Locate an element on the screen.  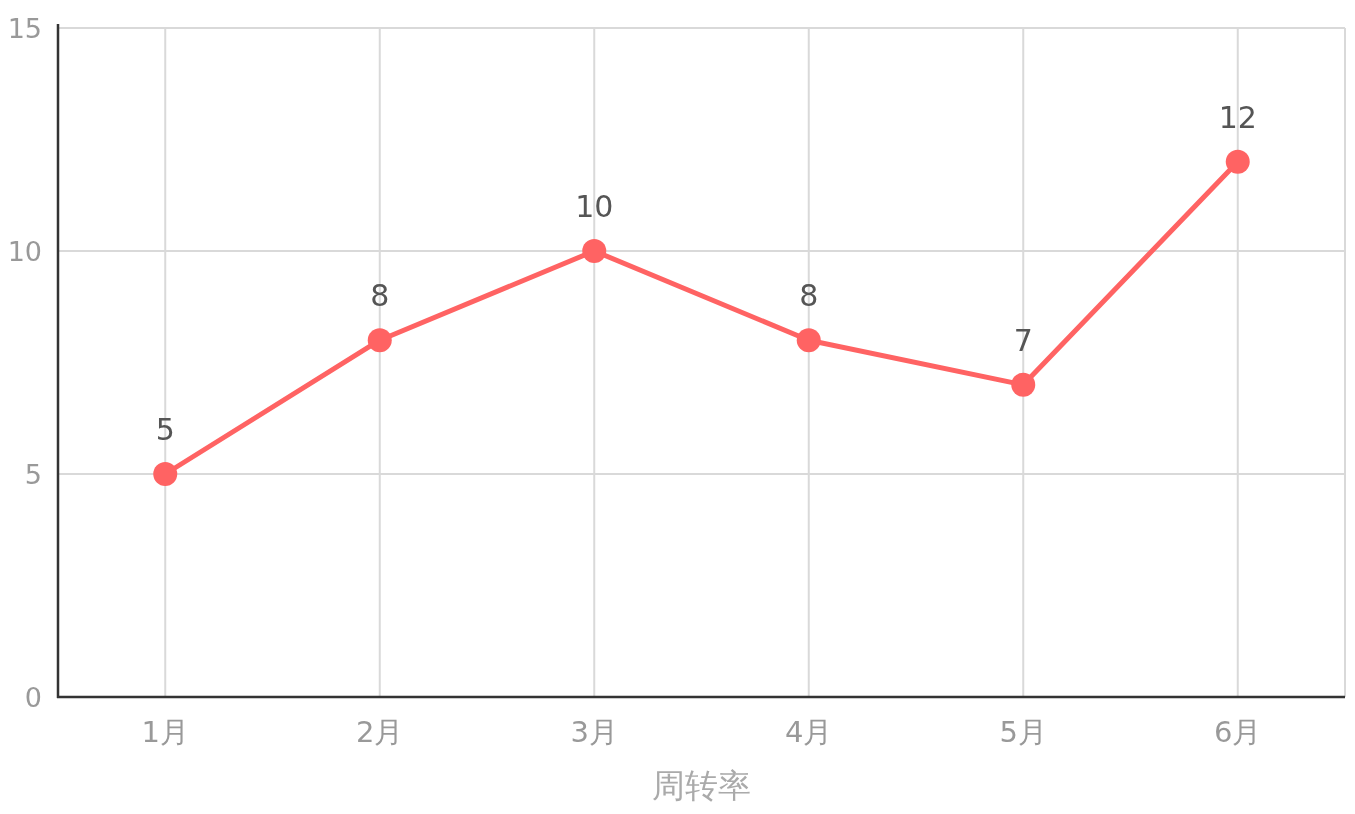
x-tick-label: 4月 is located at coordinates (809, 732).